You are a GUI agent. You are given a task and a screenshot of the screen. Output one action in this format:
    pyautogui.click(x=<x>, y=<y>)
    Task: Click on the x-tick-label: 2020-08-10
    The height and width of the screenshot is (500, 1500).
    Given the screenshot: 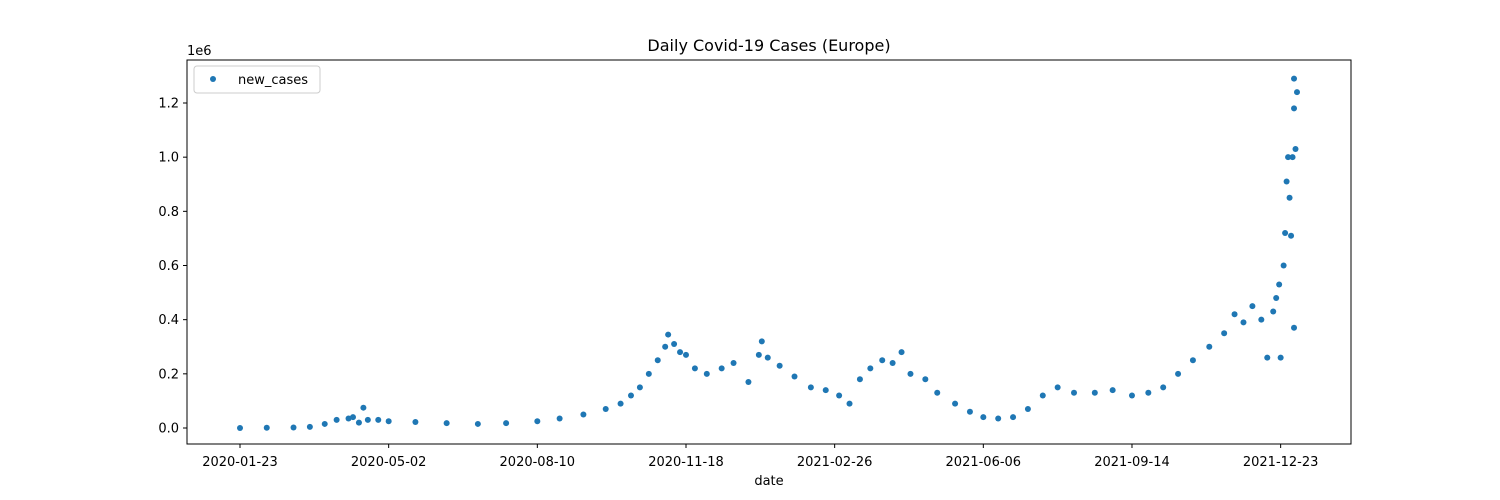 What is the action you would take?
    pyautogui.click(x=538, y=462)
    